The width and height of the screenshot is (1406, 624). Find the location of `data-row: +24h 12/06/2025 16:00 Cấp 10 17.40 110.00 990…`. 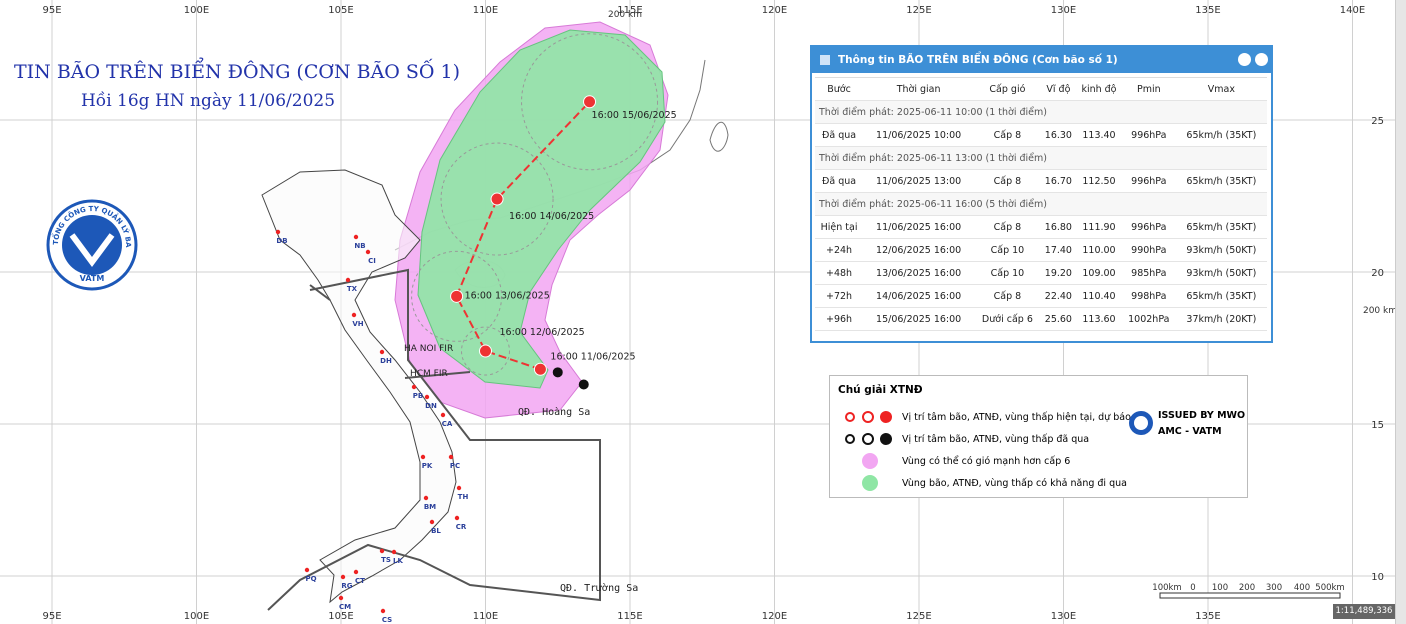

data-row: +24h 12/06/2025 16:00 Cấp 10 17.40 110.00 990… is located at coordinates (1041, 250).